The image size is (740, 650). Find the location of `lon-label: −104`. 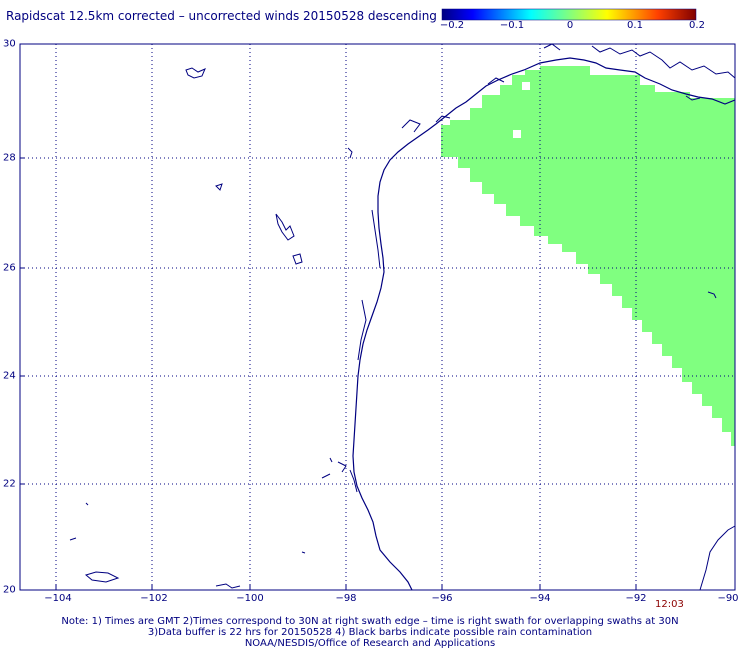

lon-label: −104 is located at coordinates (58, 598).